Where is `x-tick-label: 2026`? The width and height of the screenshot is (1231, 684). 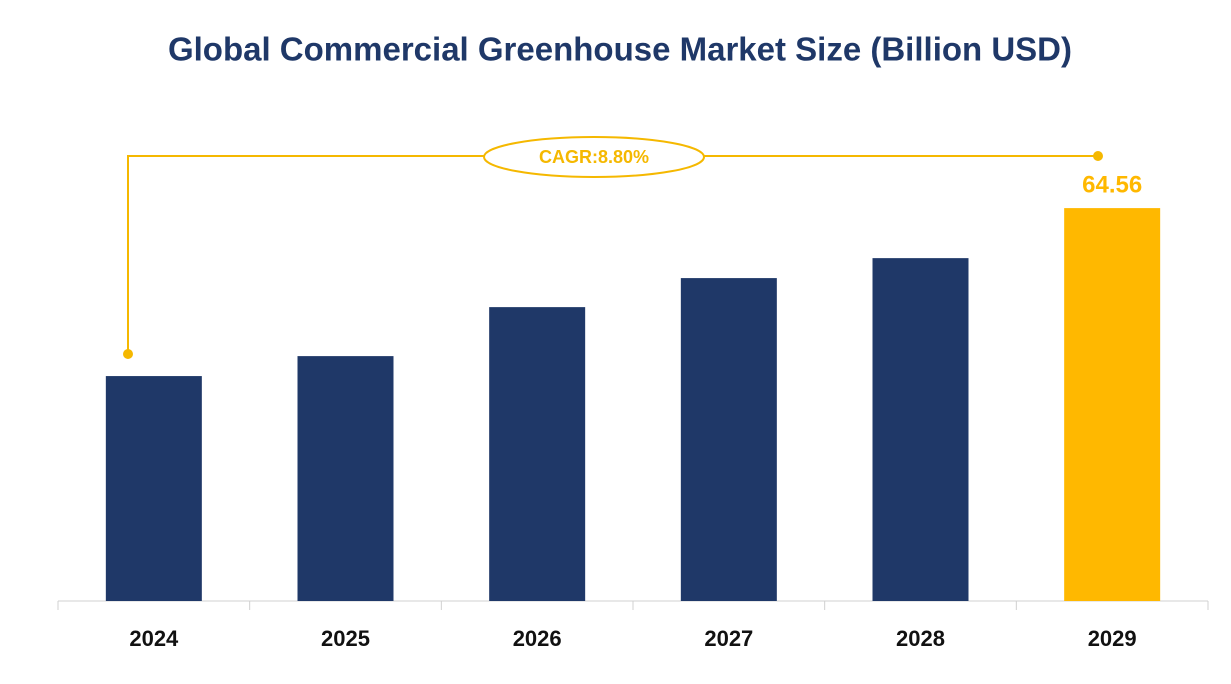
x-tick-label: 2026 is located at coordinates (537, 638).